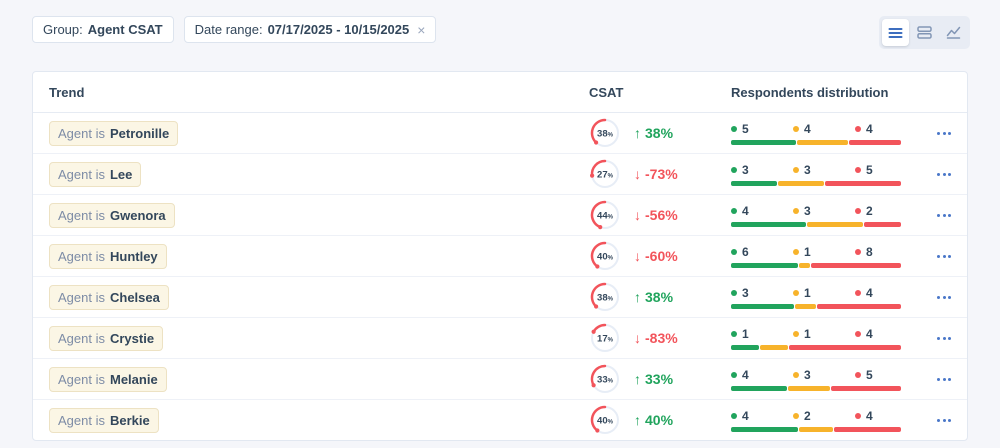  Describe the element at coordinates (869, 374) in the screenshot. I see `negative-count-value: 5` at that location.